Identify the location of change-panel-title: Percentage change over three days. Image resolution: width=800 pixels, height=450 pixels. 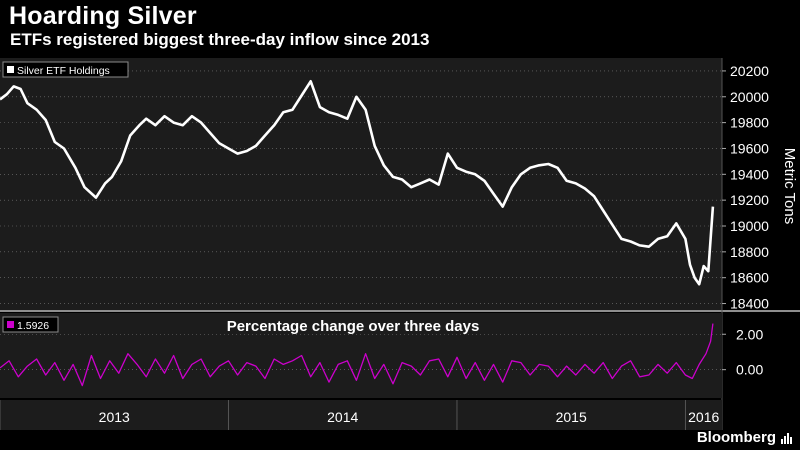
(353, 326).